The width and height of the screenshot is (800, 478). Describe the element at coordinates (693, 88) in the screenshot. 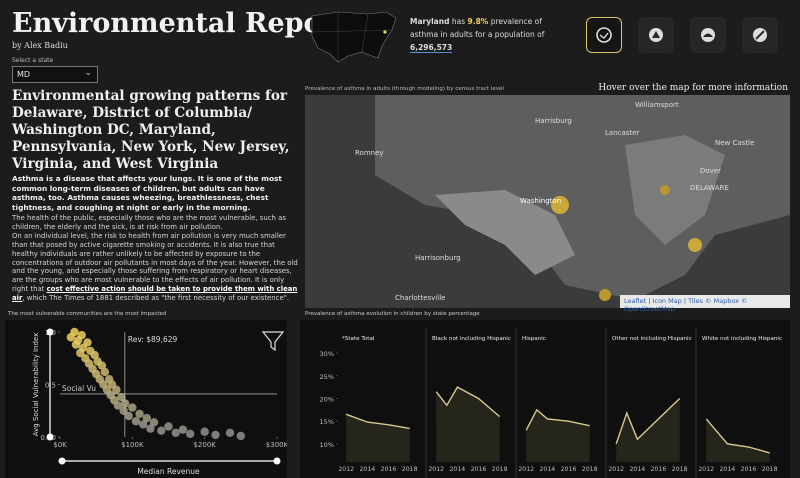

I see `map-hint: Hover over the map for more information` at that location.